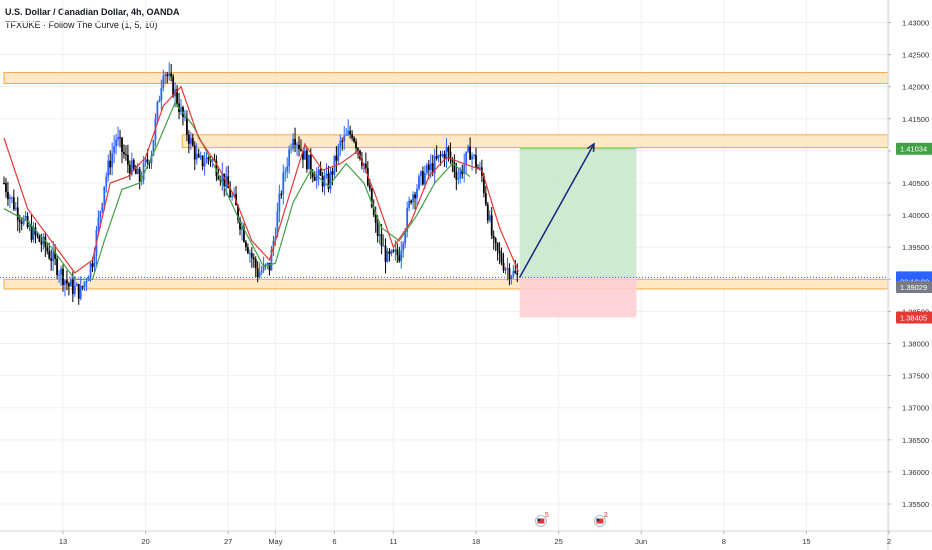 This screenshot has height=550, width=932. Describe the element at coordinates (915, 247) in the screenshot. I see `price-tick-label: 1.39500` at that location.